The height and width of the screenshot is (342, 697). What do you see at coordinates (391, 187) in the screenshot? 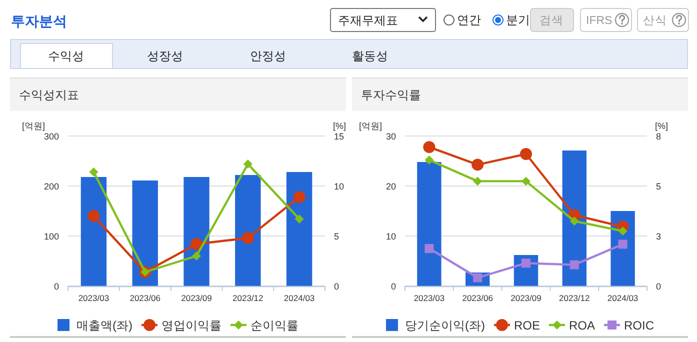
I see `y-tick-label: 20` at bounding box center [391, 187].